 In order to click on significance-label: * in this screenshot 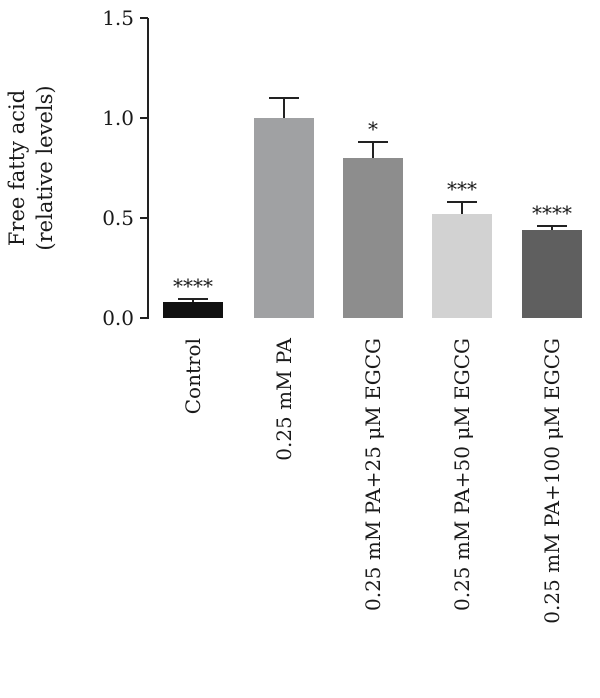, I will do `click(373, 129)`.